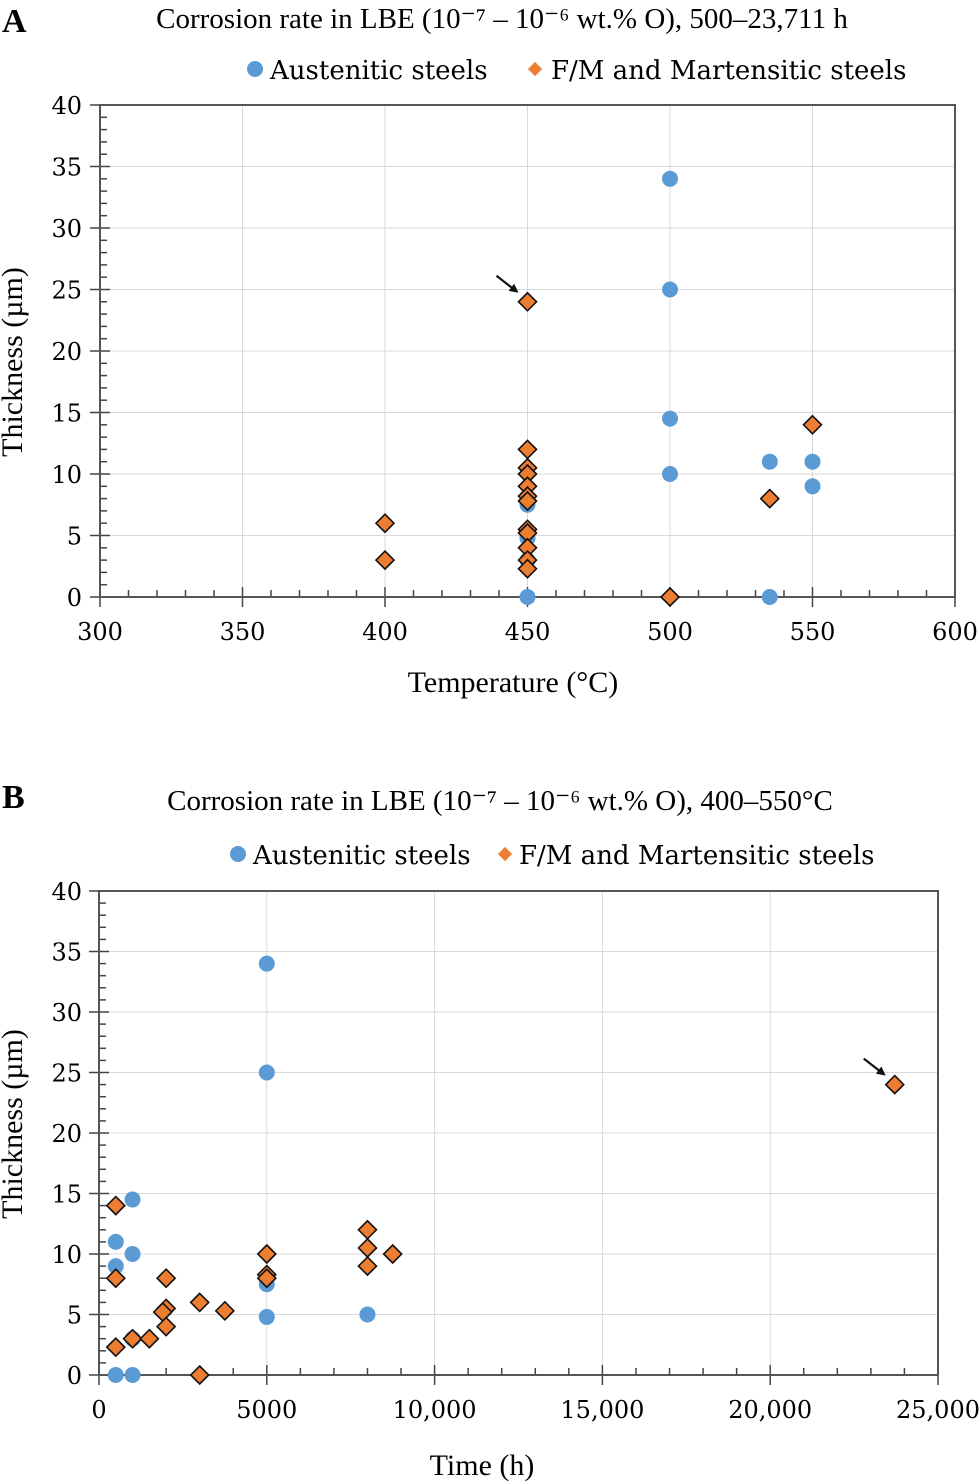 This screenshot has width=980, height=1483. I want to click on panel-letter-a: A, so click(14, 21).